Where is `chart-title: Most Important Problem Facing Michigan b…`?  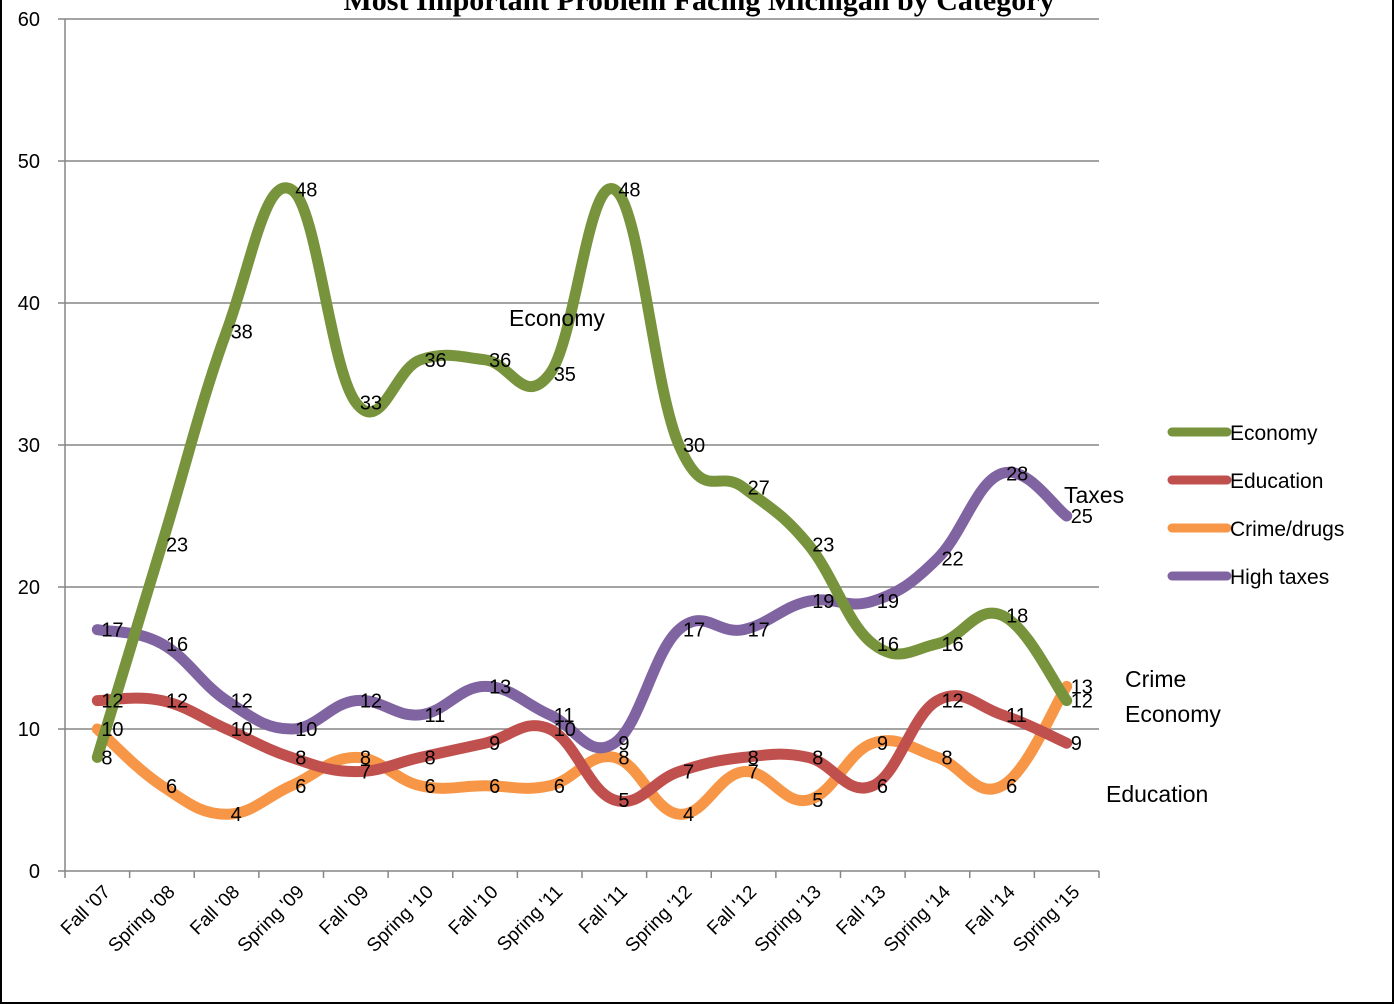
chart-title: Most Important Problem Facing Michigan b… is located at coordinates (699, 8).